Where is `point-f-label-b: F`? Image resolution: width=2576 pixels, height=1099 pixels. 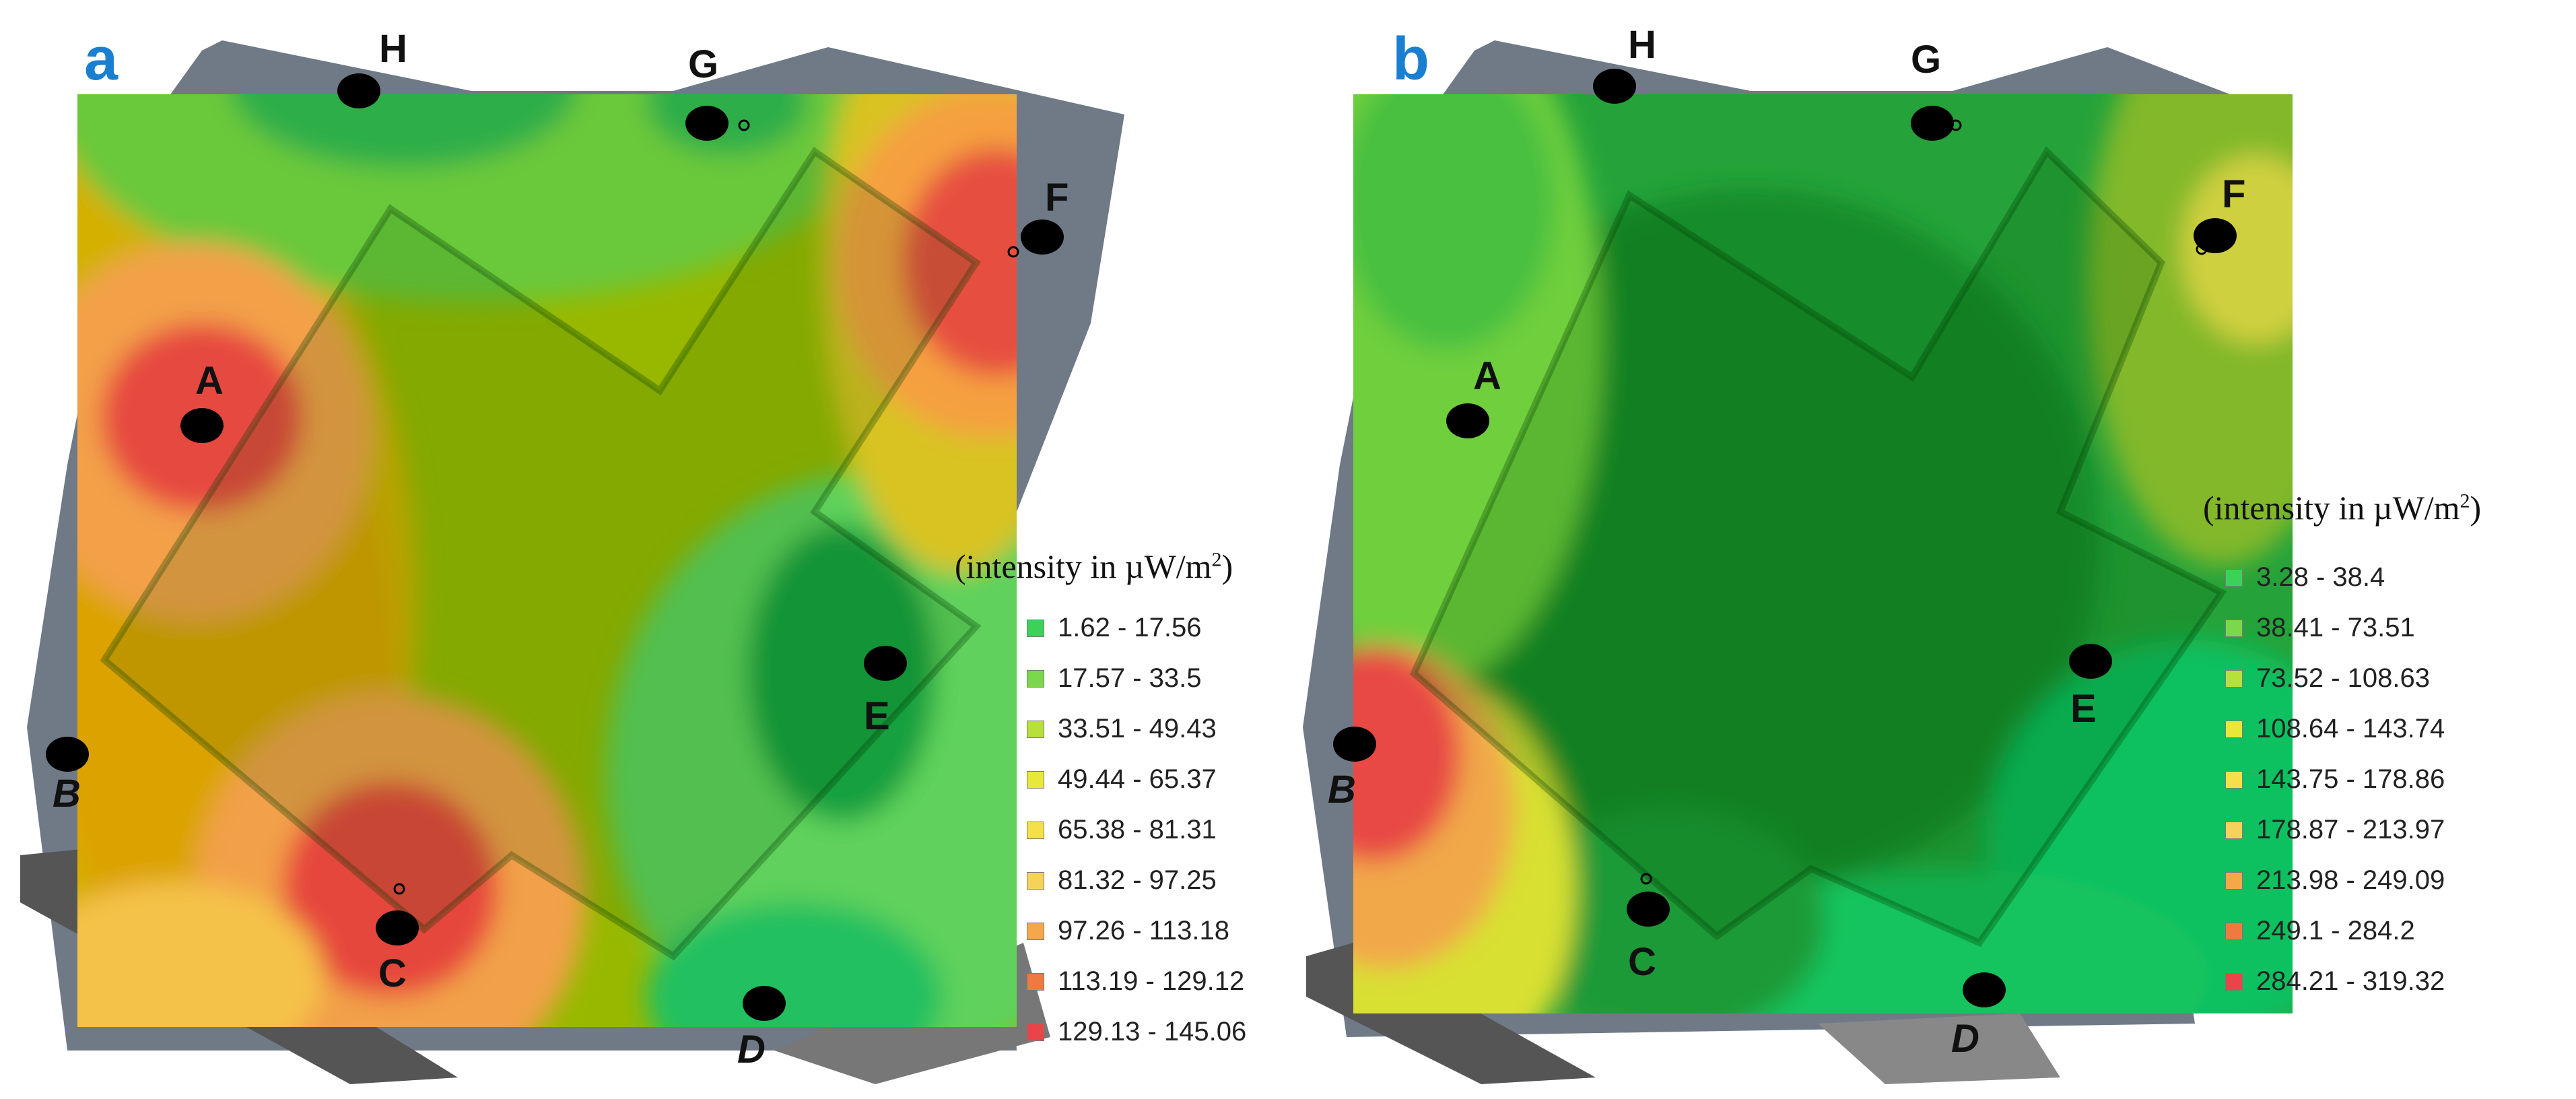 point-f-label-b: F is located at coordinates (2233, 194).